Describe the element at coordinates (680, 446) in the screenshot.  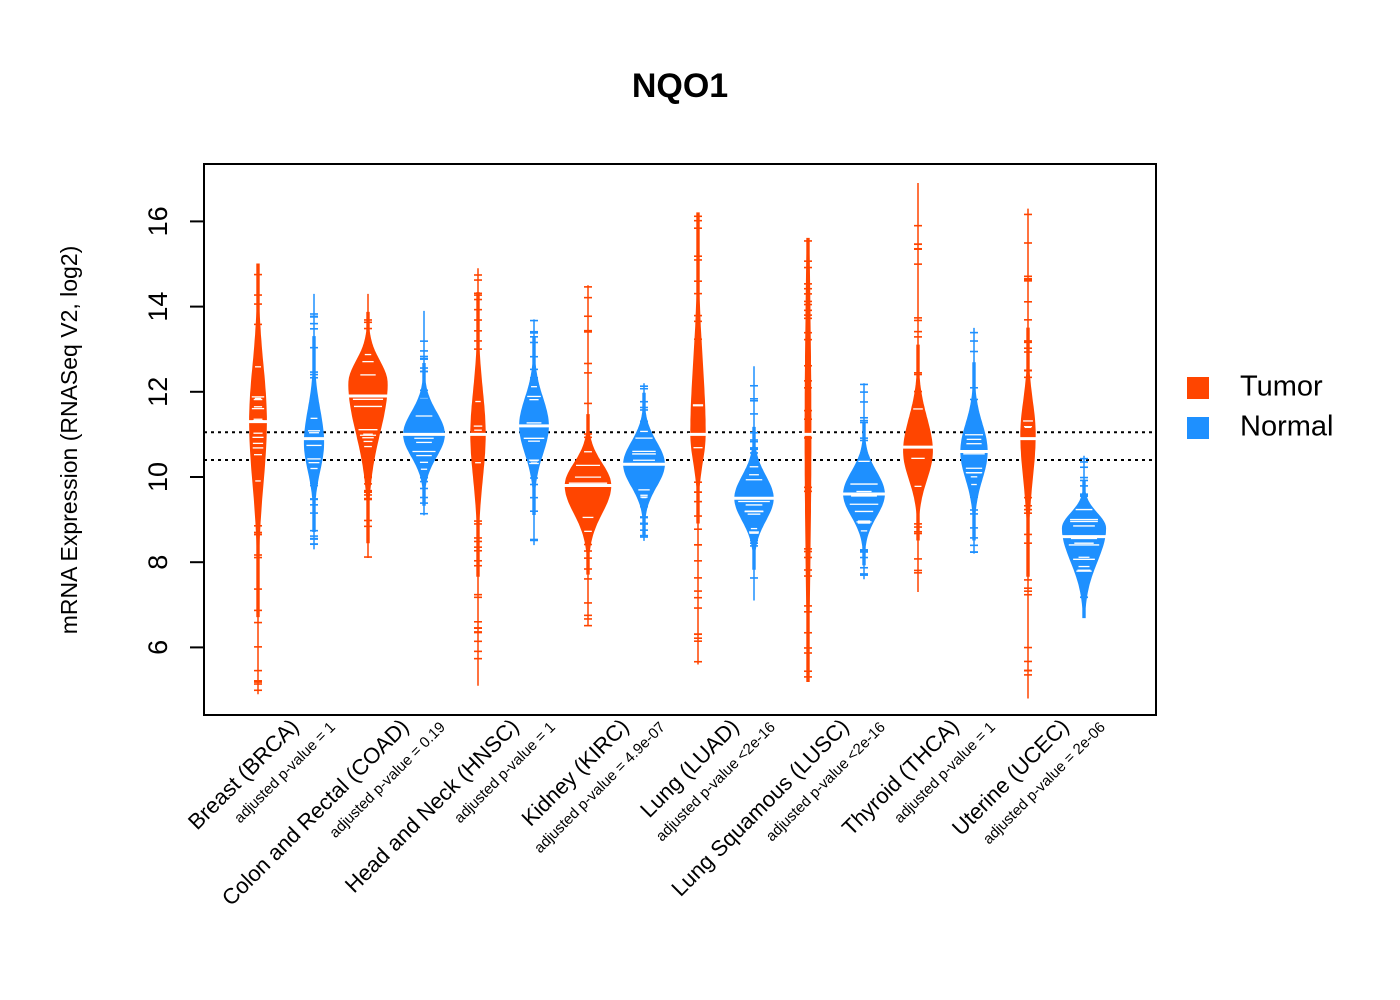
I see `reference-lines` at that location.